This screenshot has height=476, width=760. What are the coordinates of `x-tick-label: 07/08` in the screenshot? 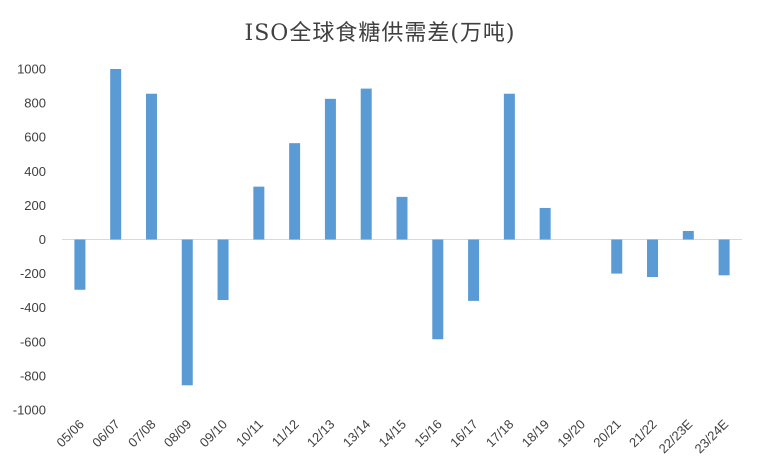 It's located at (142, 434).